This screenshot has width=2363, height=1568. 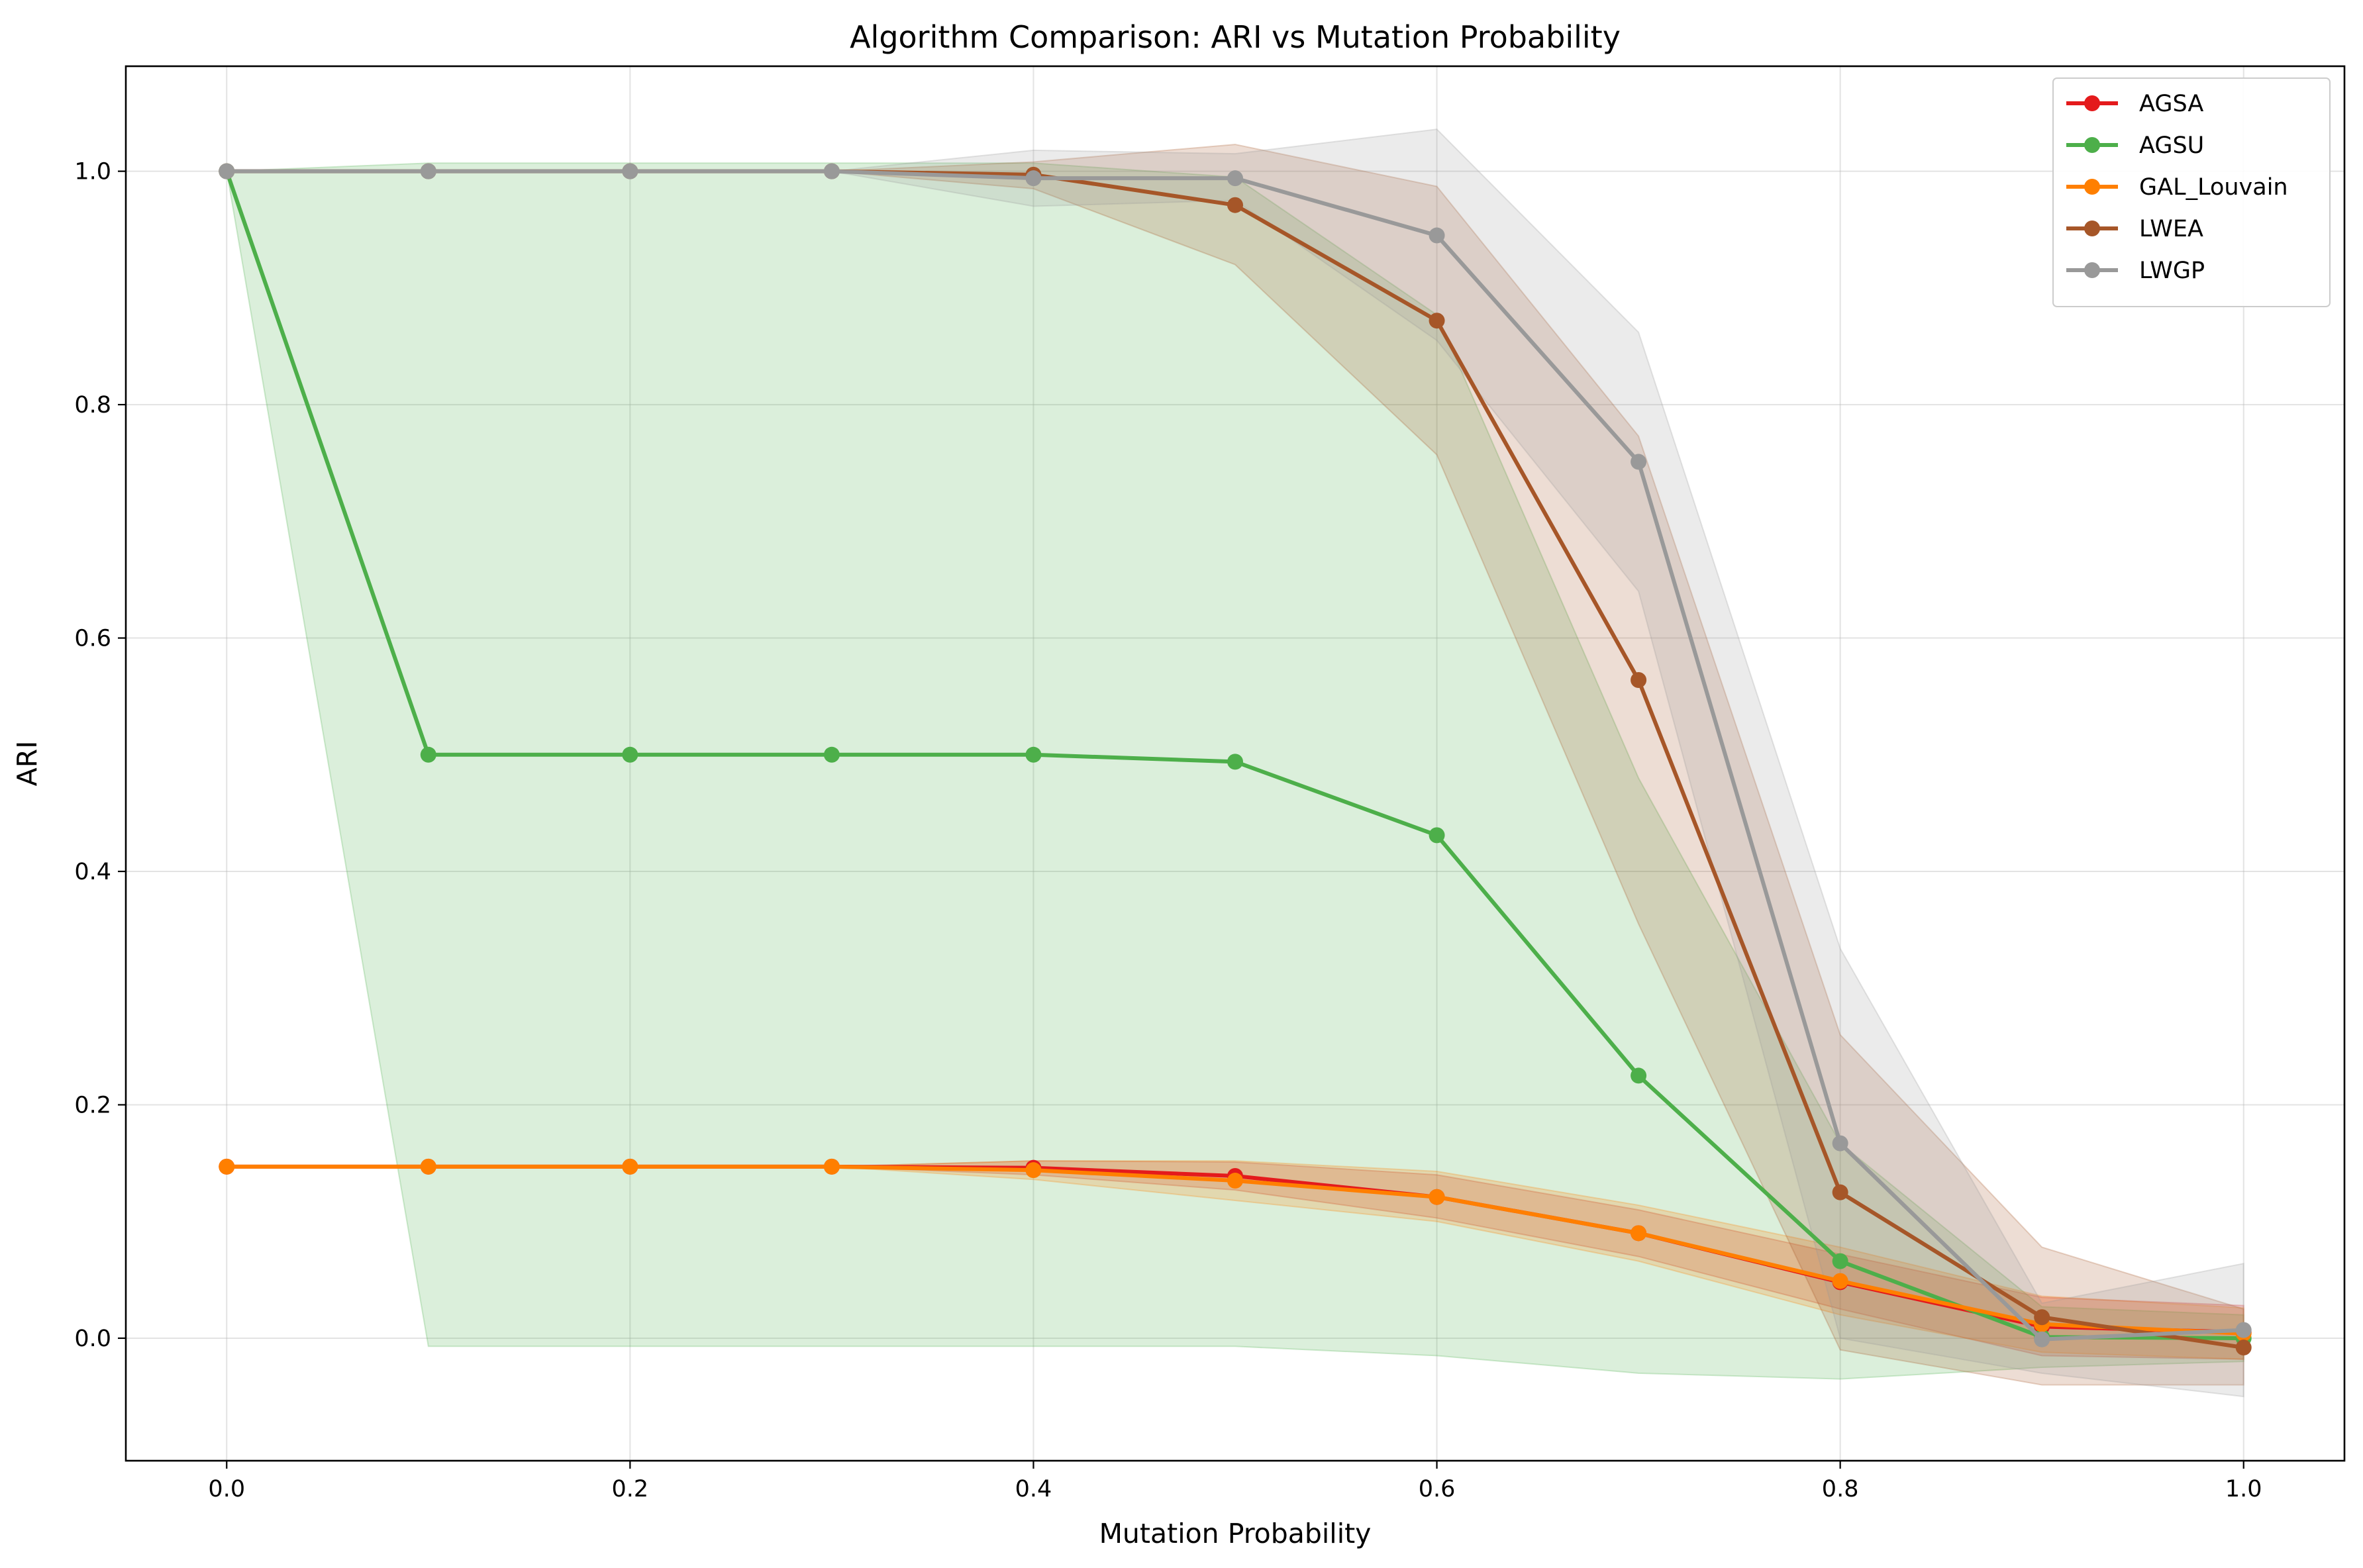 I want to click on y-tick-label: 0.8, so click(x=92, y=405).